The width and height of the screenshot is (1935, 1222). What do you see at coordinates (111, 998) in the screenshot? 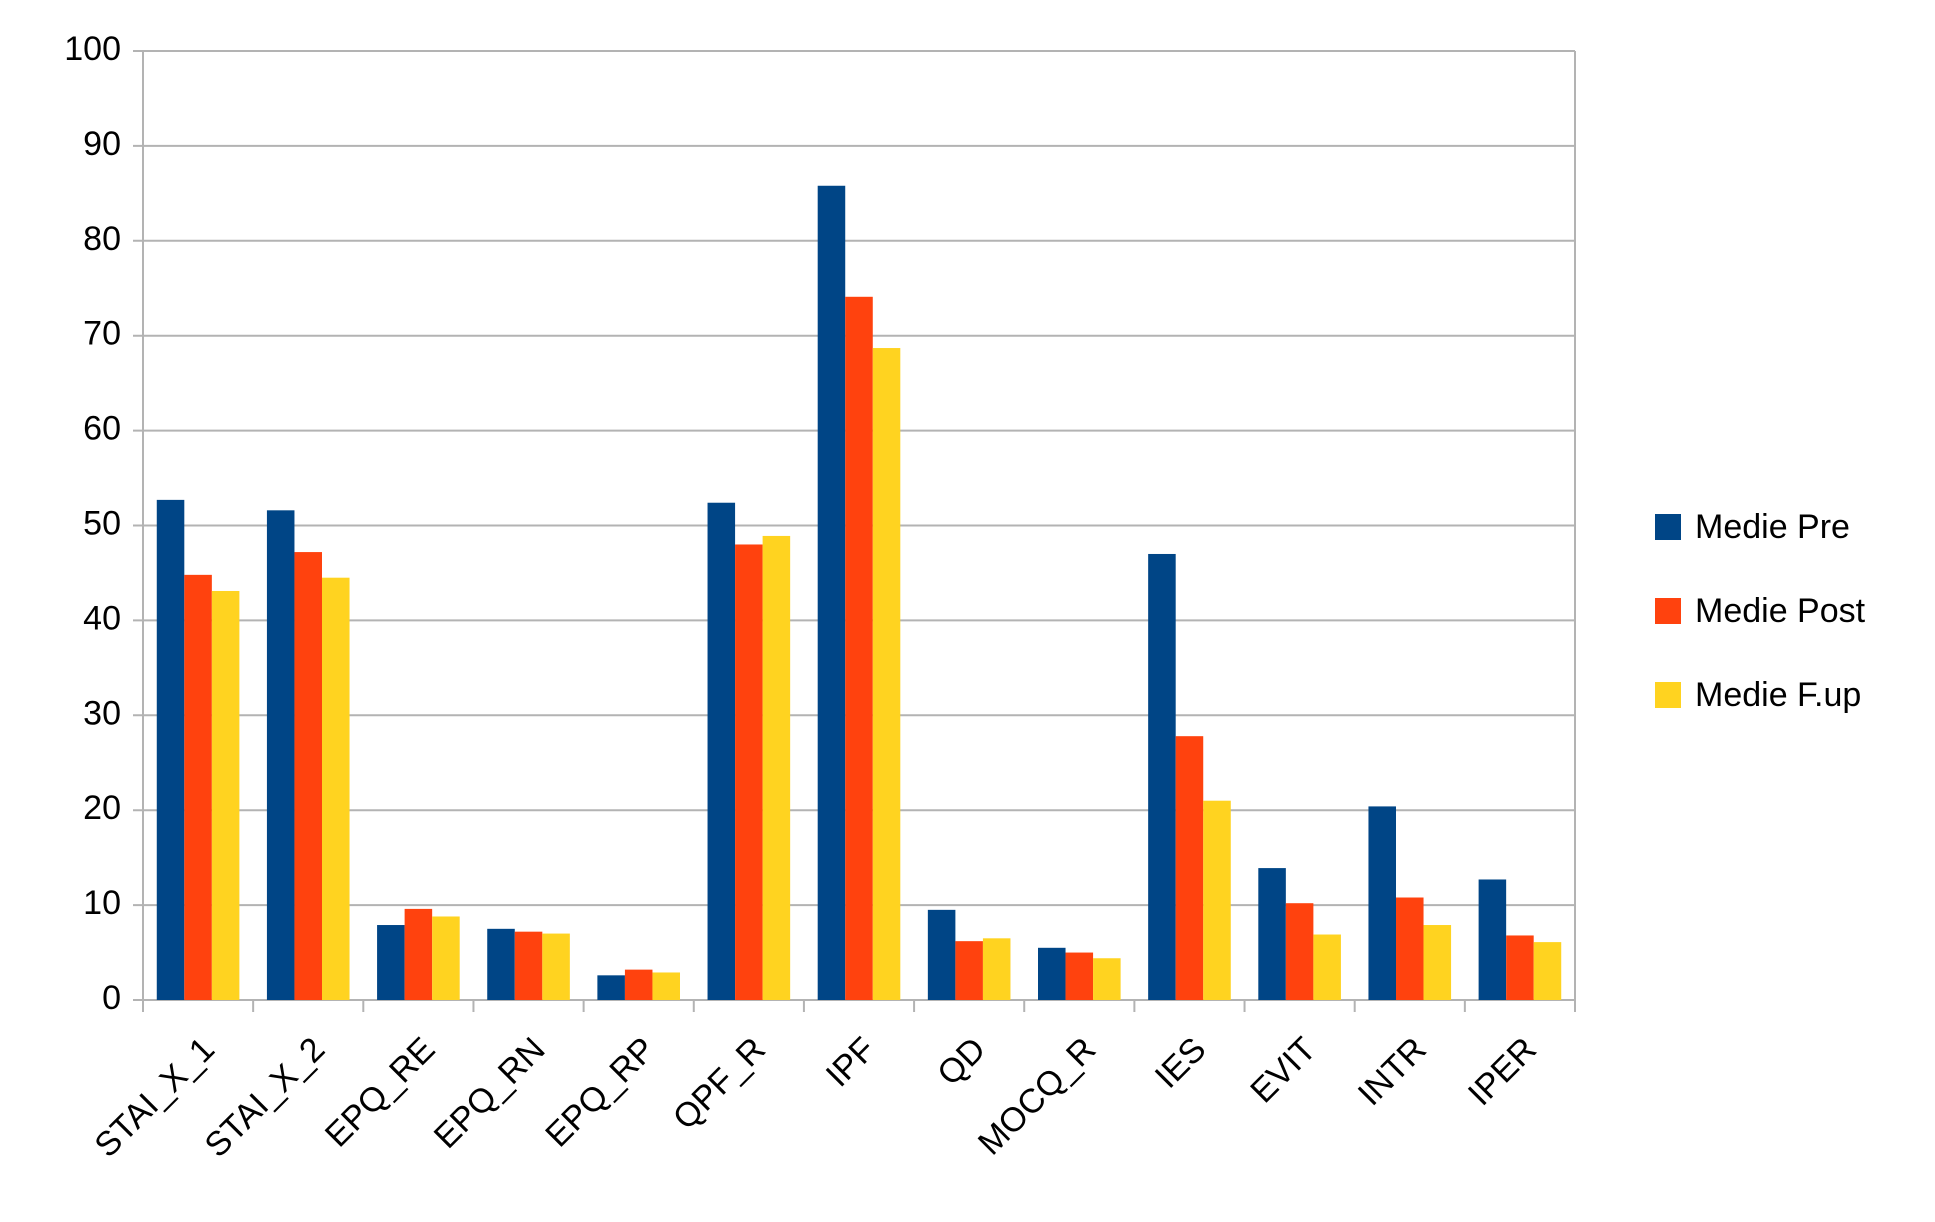
I see `y-tick-label: 0` at bounding box center [111, 998].